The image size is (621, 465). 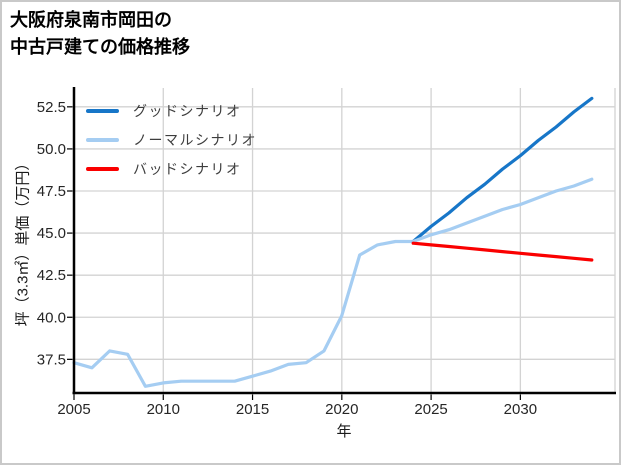 What do you see at coordinates (51, 107) in the screenshot?
I see `y-tick-label: 52.5` at bounding box center [51, 107].